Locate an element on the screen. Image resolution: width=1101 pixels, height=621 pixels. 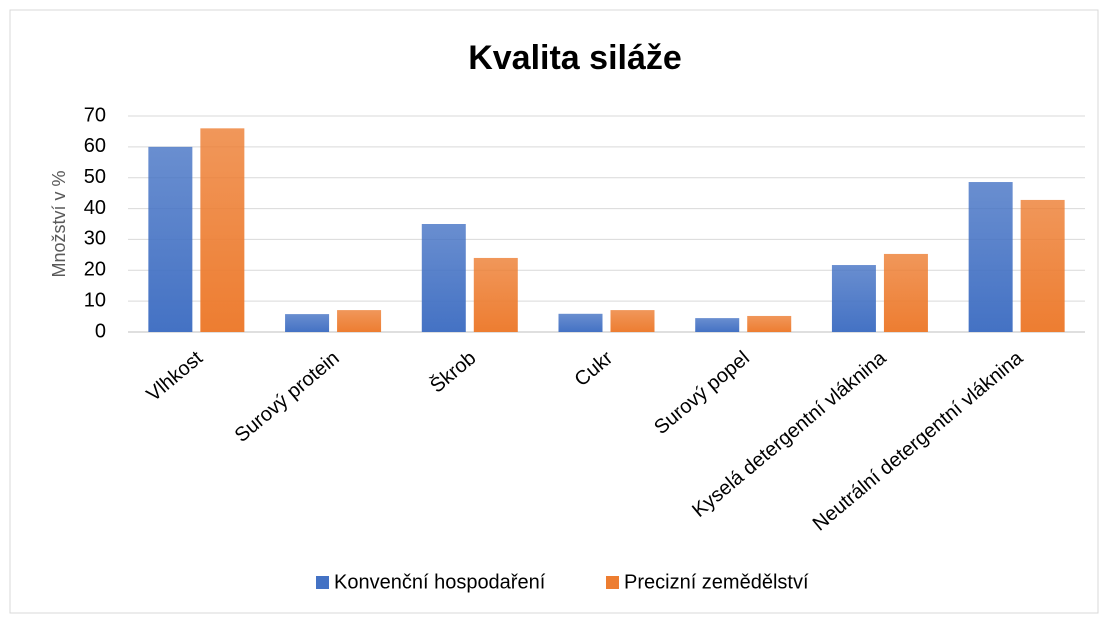
legend-label: Precizní zemědělství is located at coordinates (716, 582).